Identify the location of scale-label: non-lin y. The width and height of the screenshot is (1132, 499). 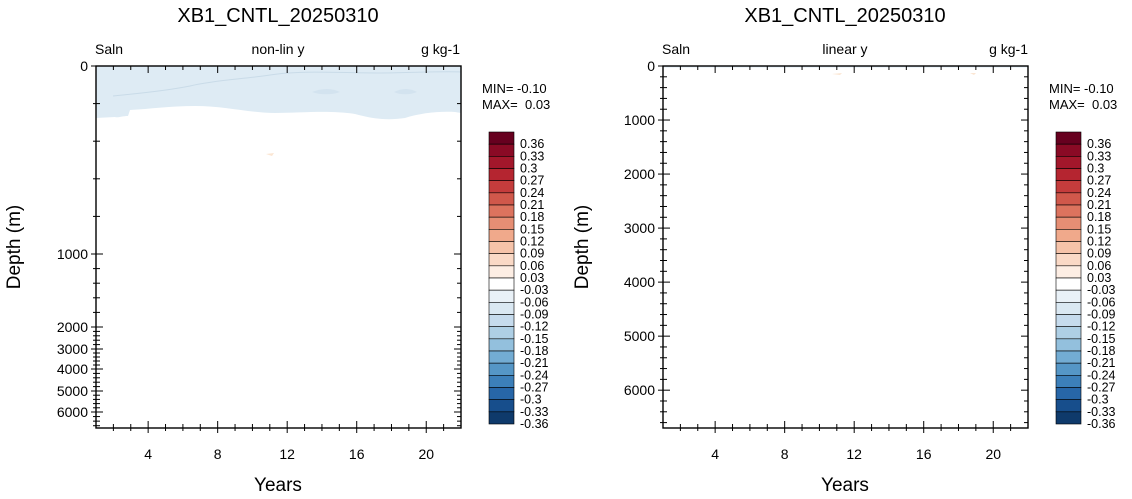
(278, 49).